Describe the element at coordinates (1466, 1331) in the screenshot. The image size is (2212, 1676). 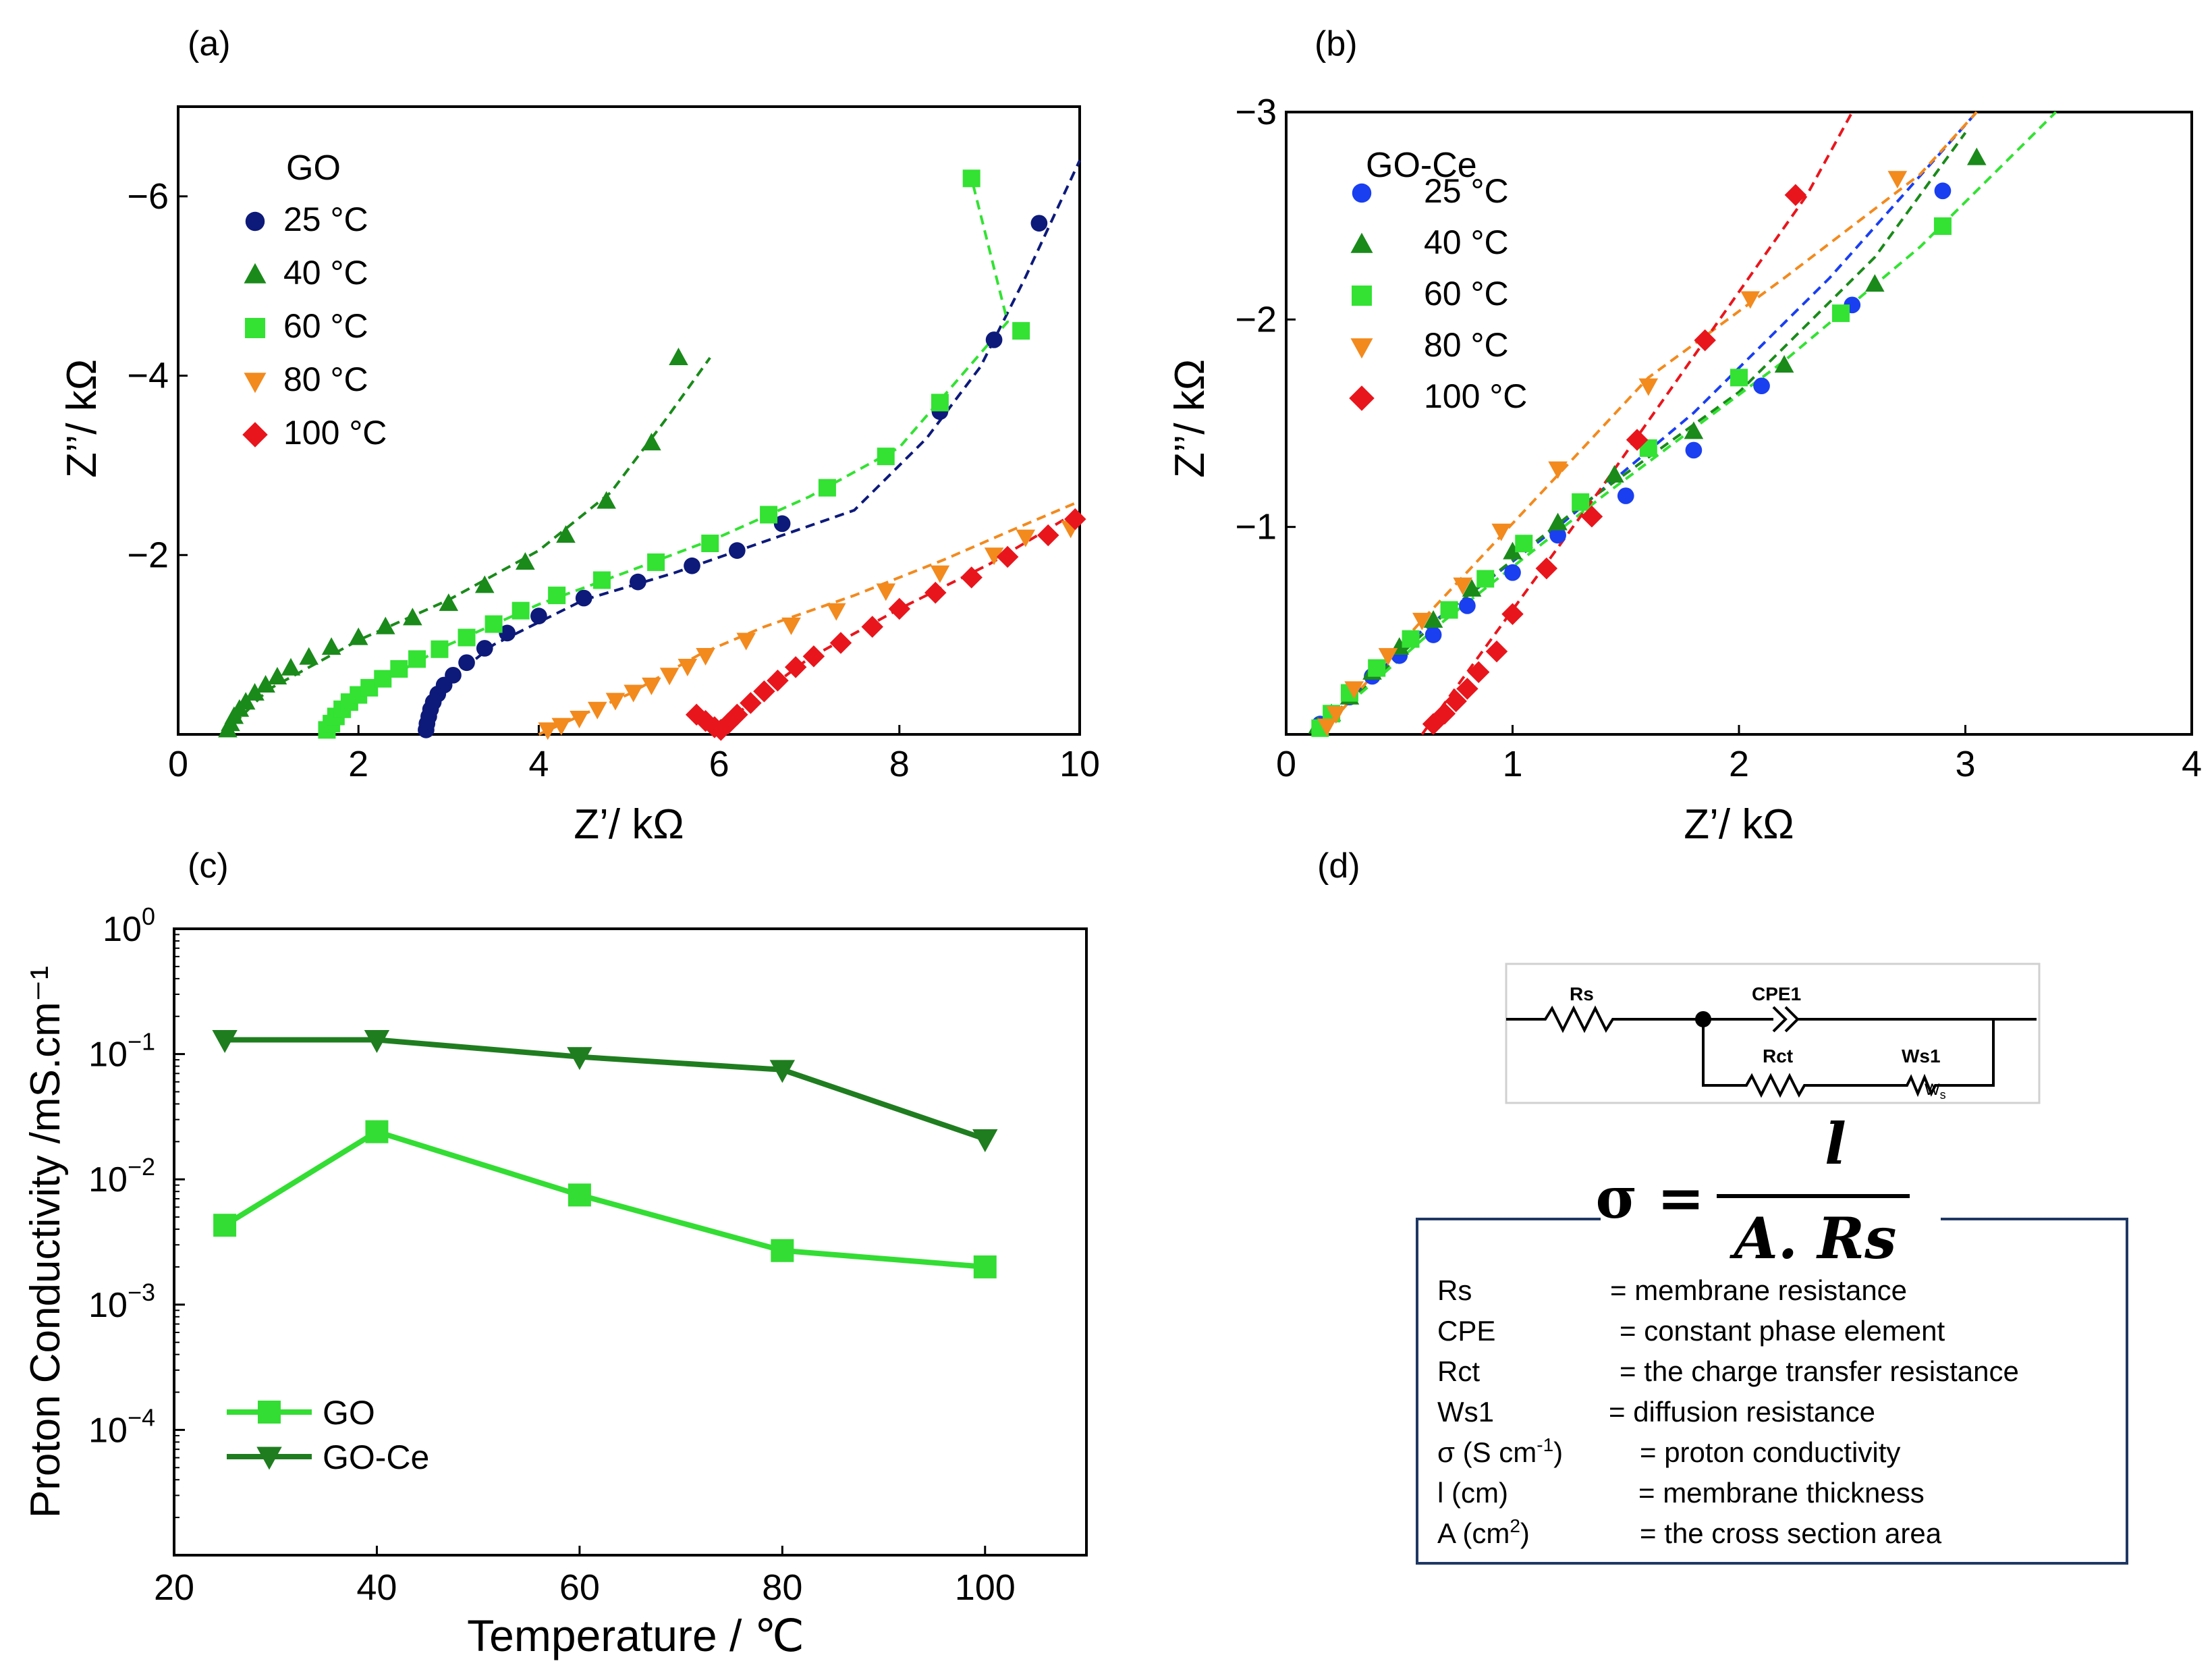
I see `definition-symbol: CPE` at that location.